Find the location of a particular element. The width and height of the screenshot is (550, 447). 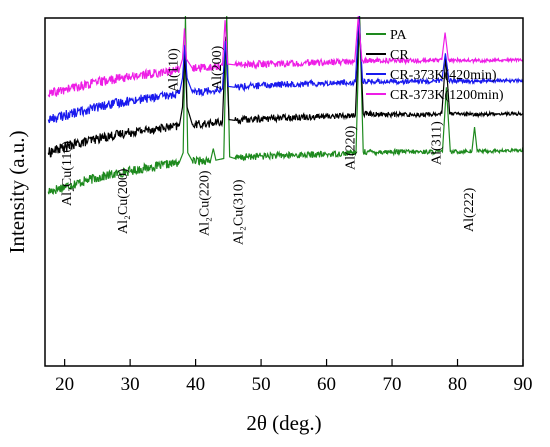

peak-label: Al(110) is located at coordinates (173, 70).